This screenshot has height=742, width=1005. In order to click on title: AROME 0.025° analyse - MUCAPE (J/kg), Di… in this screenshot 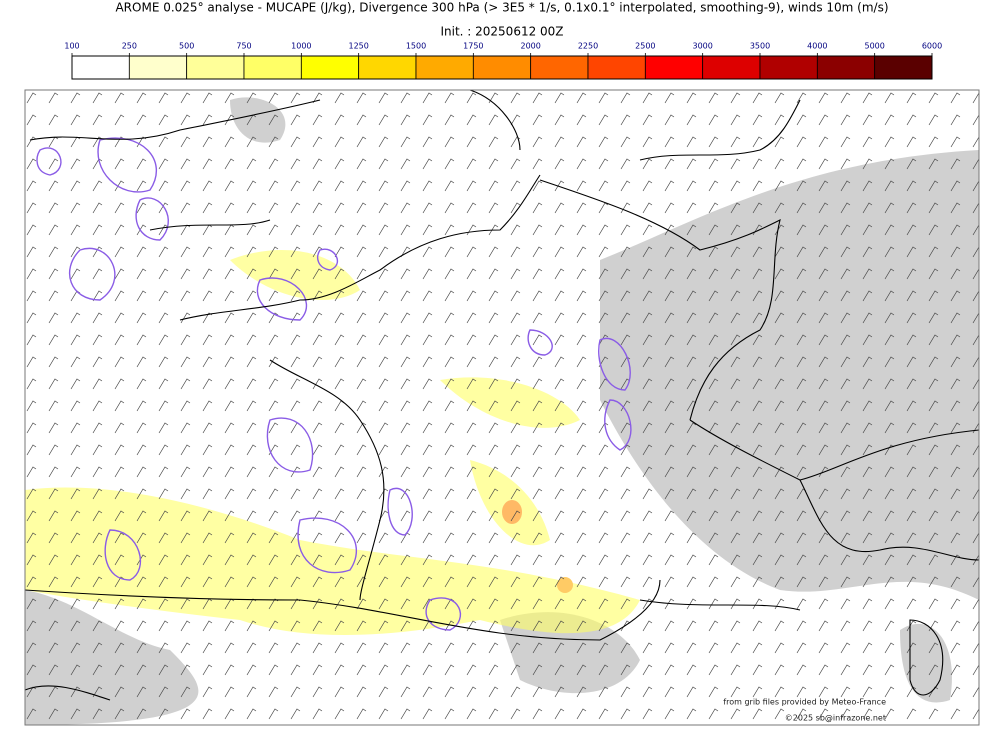, I will do `click(501, 8)`.